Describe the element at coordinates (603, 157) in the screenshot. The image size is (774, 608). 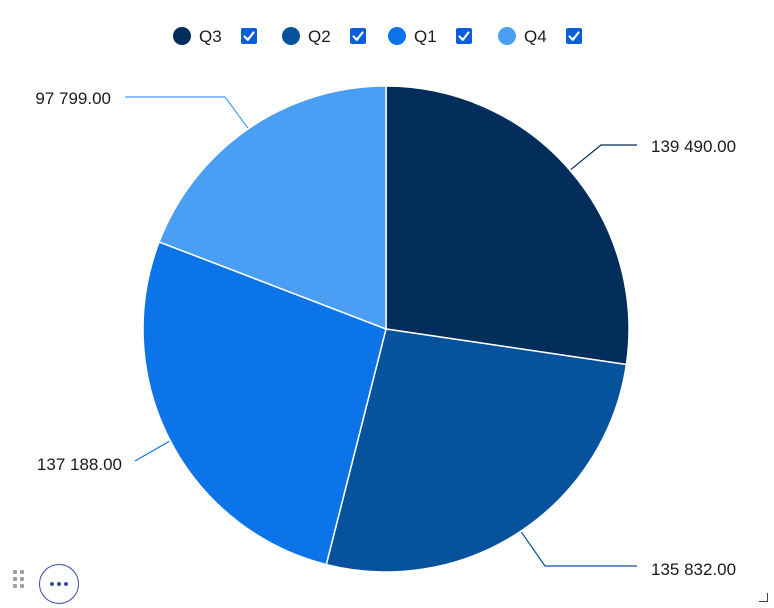
I see `leader-line-q3` at that location.